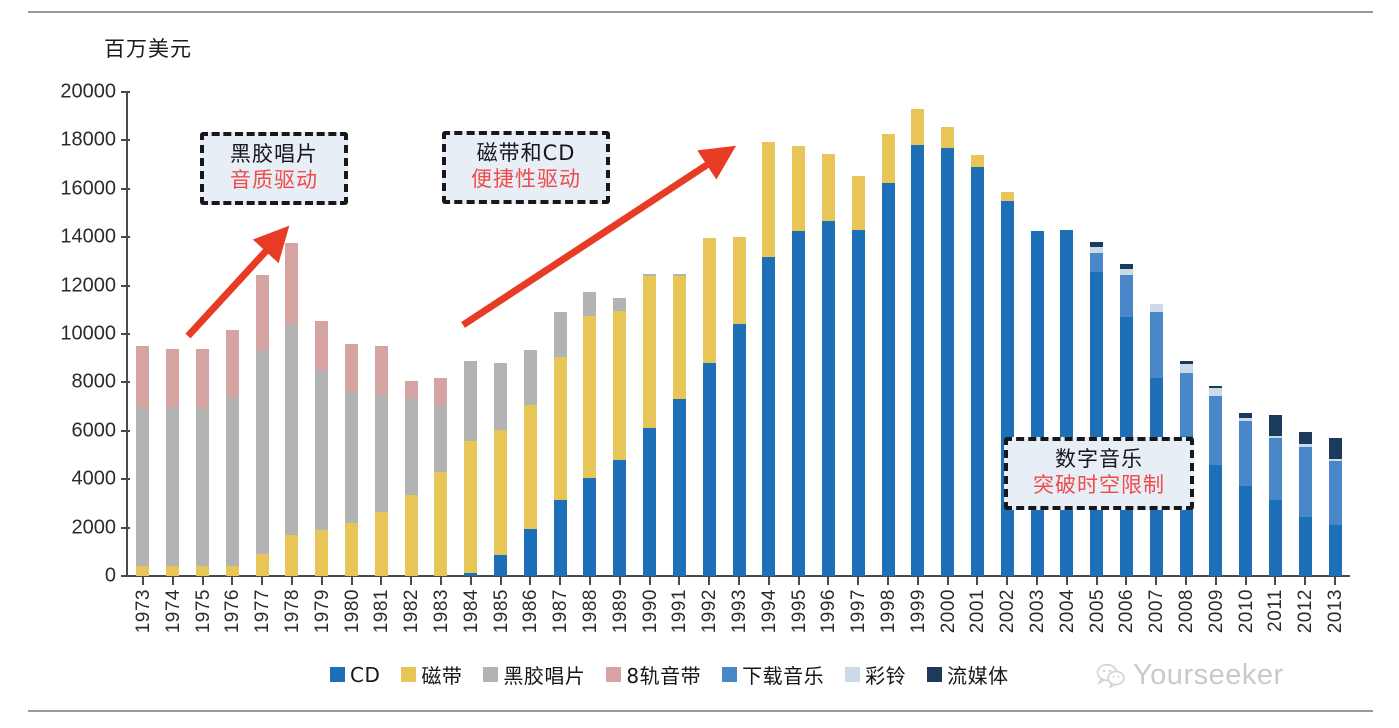  I want to click on x-axis-tick-label: 1977, so click(263, 611).